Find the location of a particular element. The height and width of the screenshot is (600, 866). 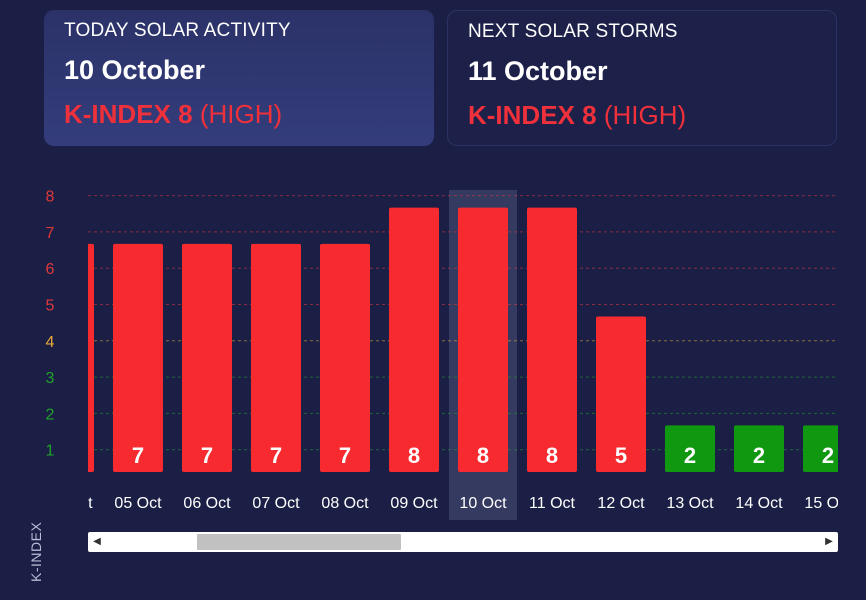

next-date: 11 October is located at coordinates (538, 71).